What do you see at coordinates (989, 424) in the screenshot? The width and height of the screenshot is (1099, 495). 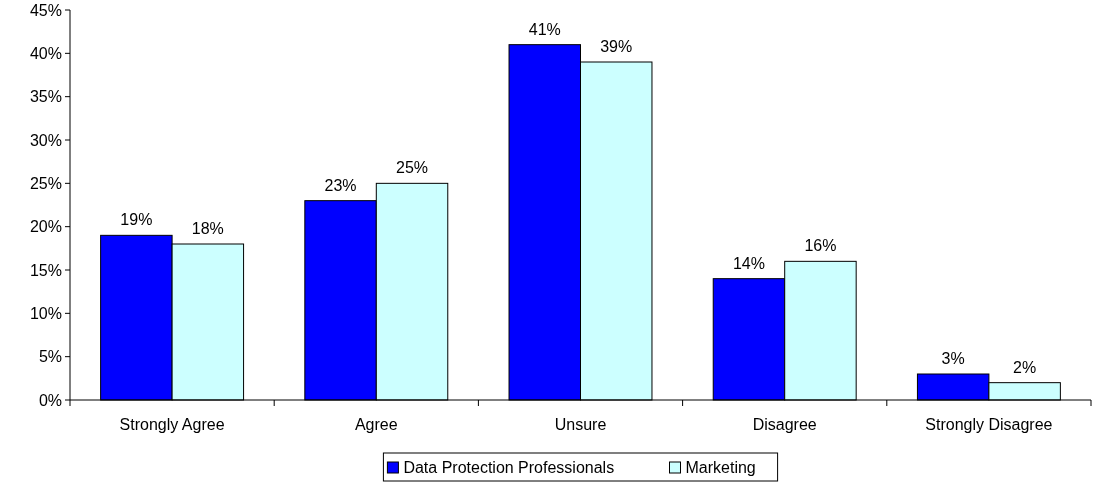 I see `x-tick-label: Strongly Disagree` at bounding box center [989, 424].